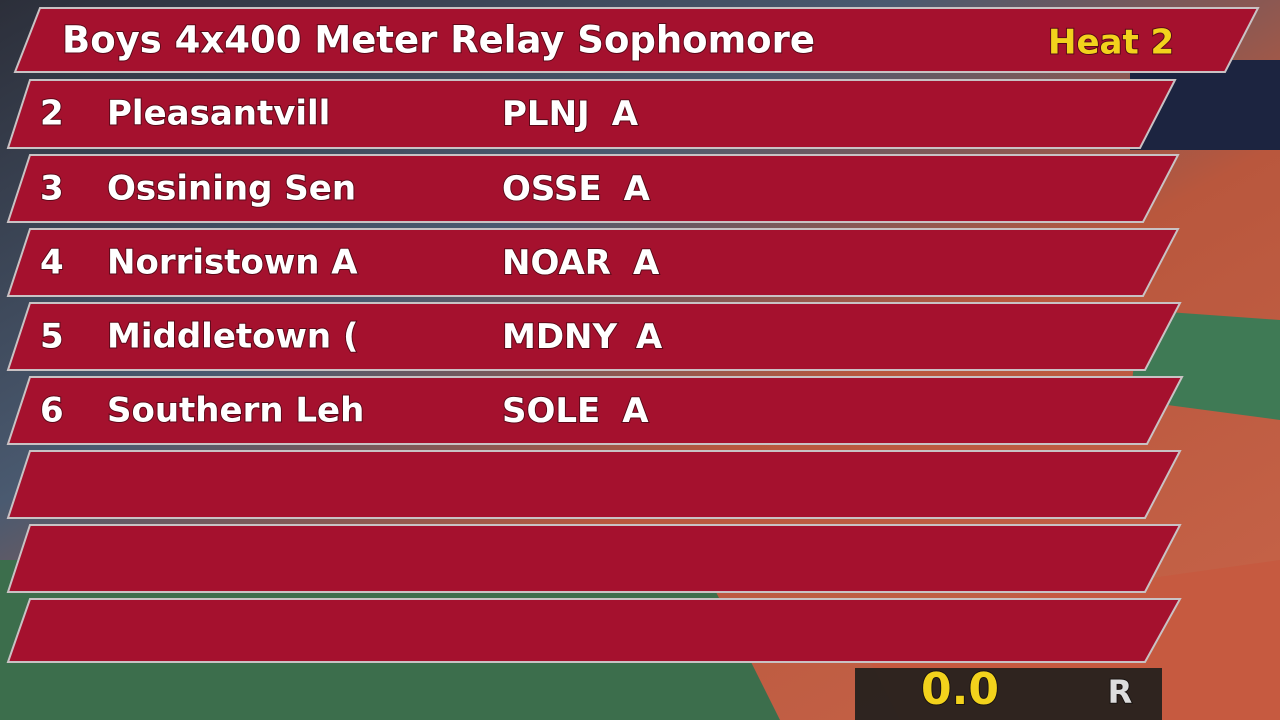 Image resolution: width=1280 pixels, height=720 pixels. Describe the element at coordinates (552, 189) in the screenshot. I see `code: OSSE` at that location.